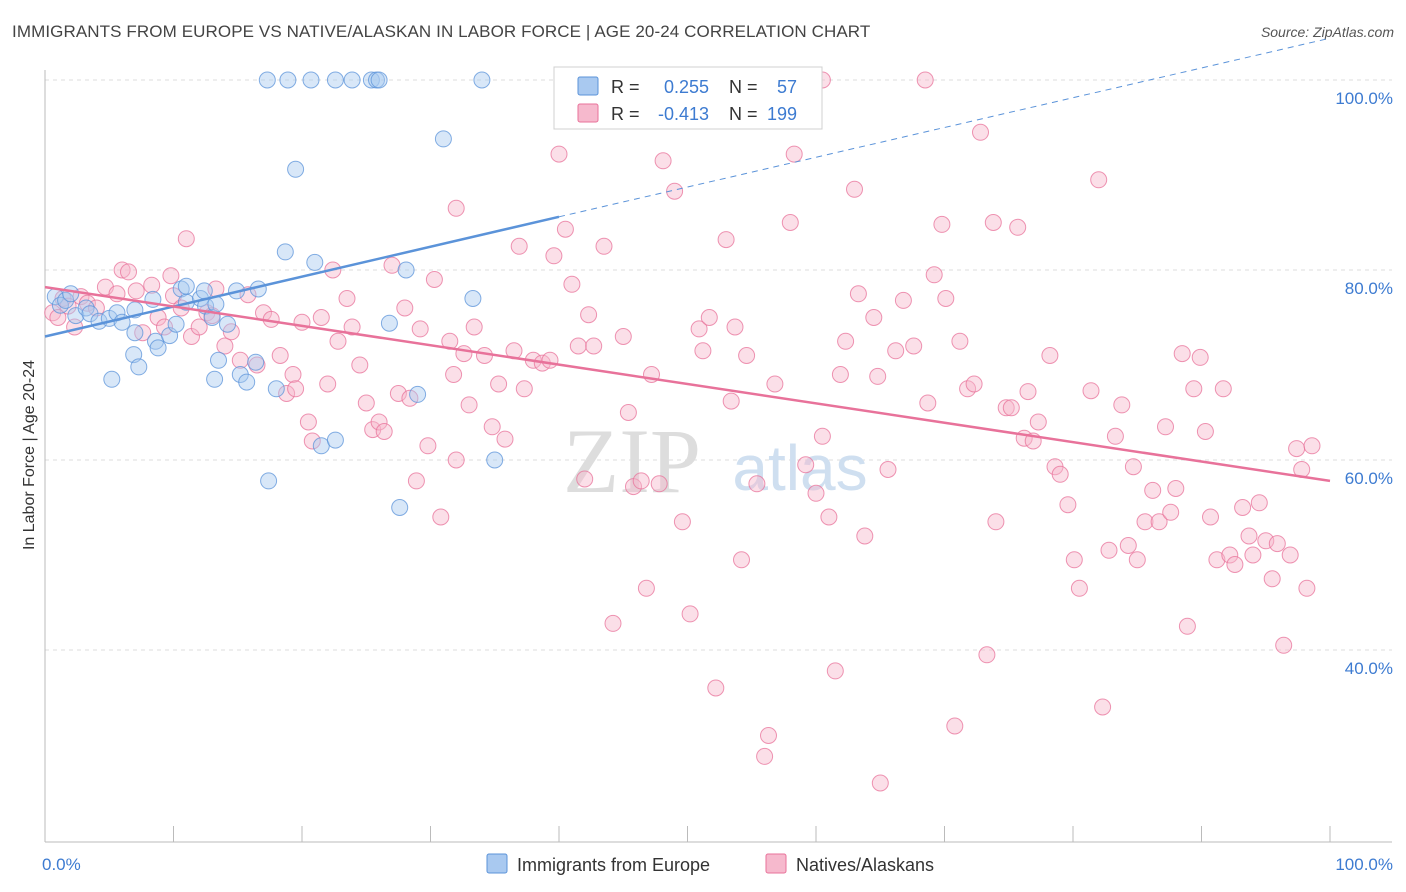 The height and width of the screenshot is (892, 1406). I want to click on y-tick-label: 80.0%, so click(1369, 288).